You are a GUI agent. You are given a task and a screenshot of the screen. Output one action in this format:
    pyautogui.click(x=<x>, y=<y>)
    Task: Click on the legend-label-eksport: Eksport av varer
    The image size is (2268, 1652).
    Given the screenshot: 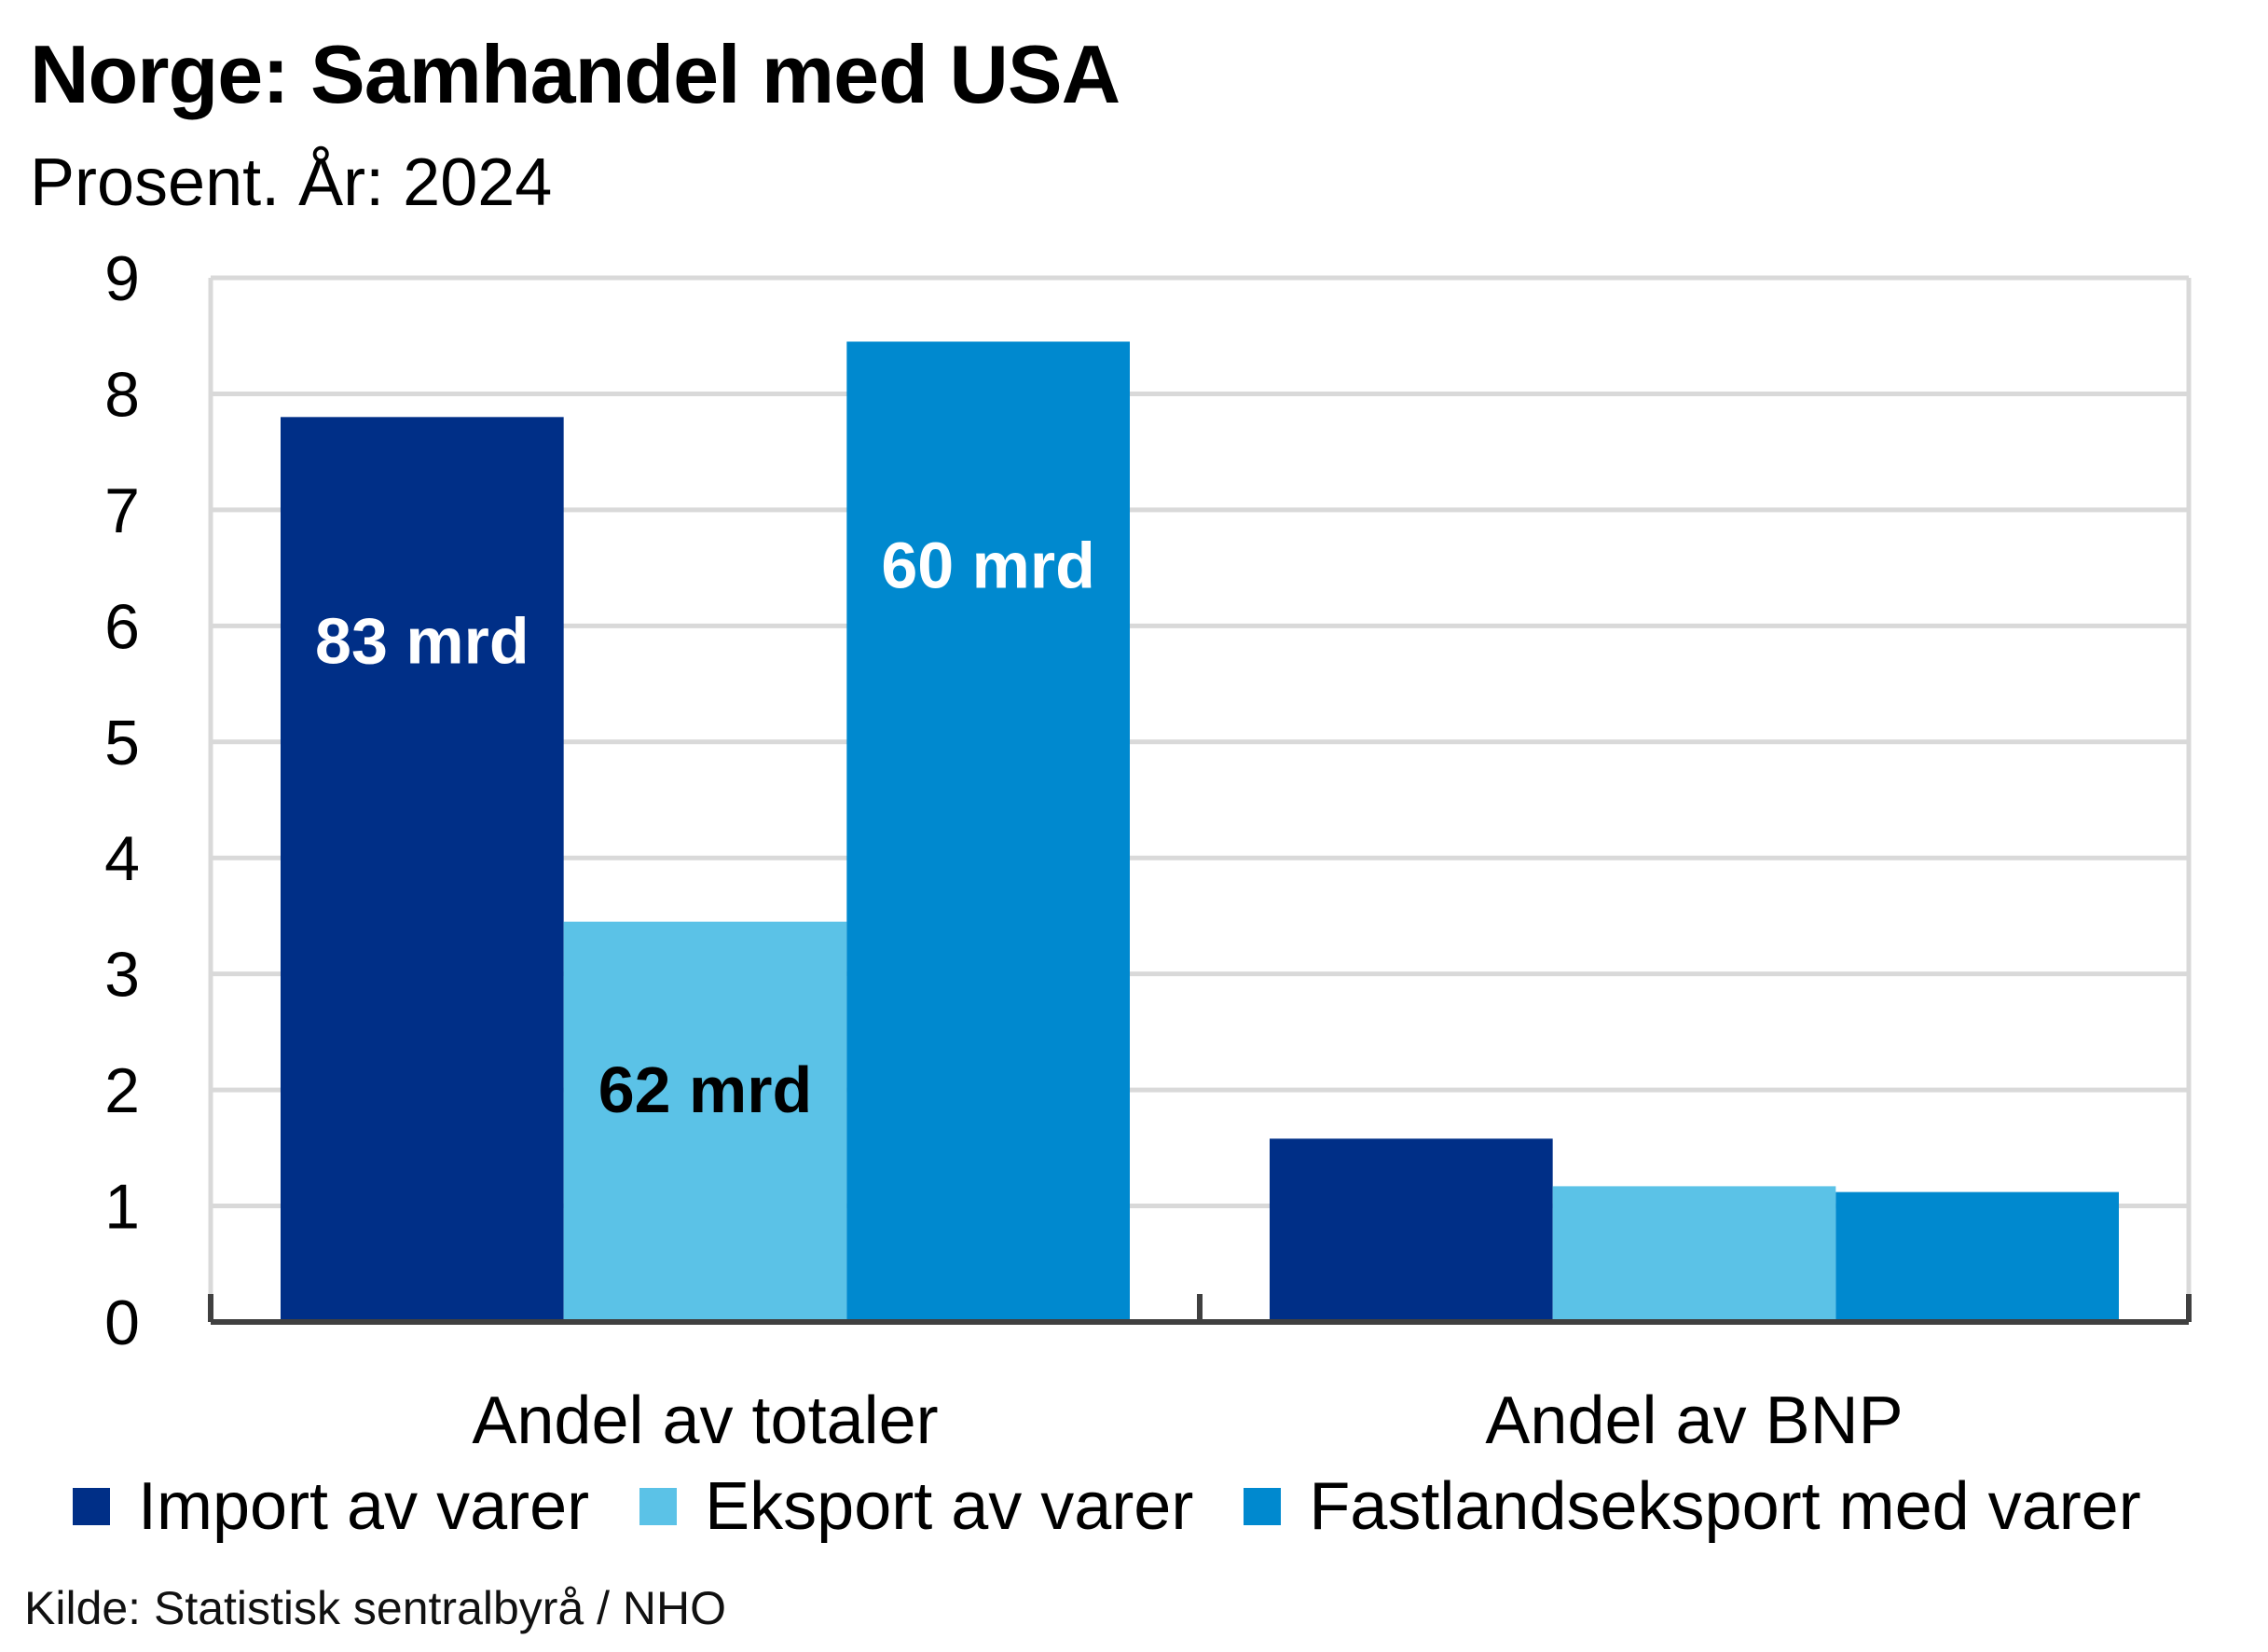 What is the action you would take?
    pyautogui.click(x=949, y=1506)
    